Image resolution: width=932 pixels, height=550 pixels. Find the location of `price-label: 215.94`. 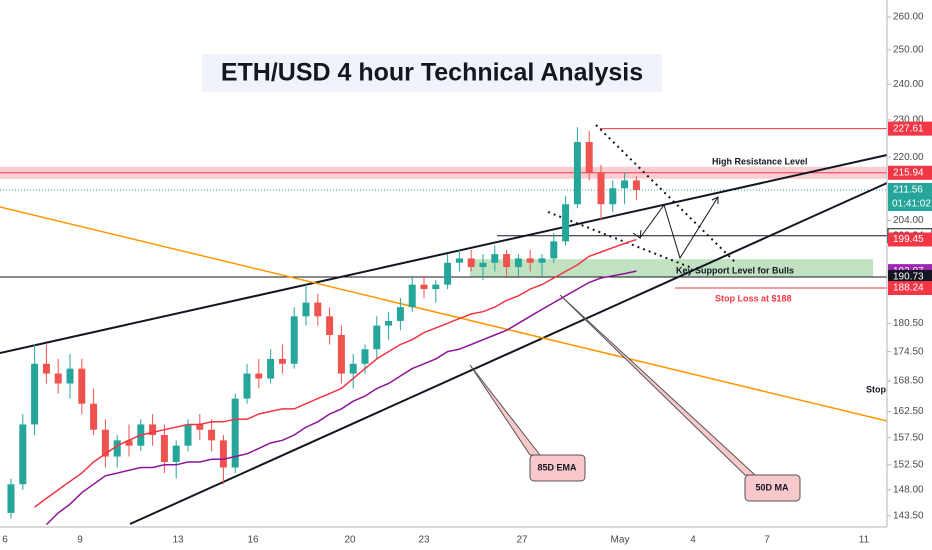

price-label: 215.94 is located at coordinates (908, 172).